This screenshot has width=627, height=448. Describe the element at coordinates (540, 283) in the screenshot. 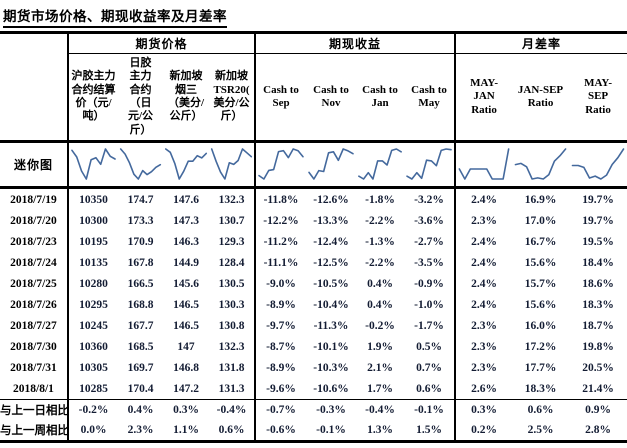

I see `value-cell: 15.7%` at that location.